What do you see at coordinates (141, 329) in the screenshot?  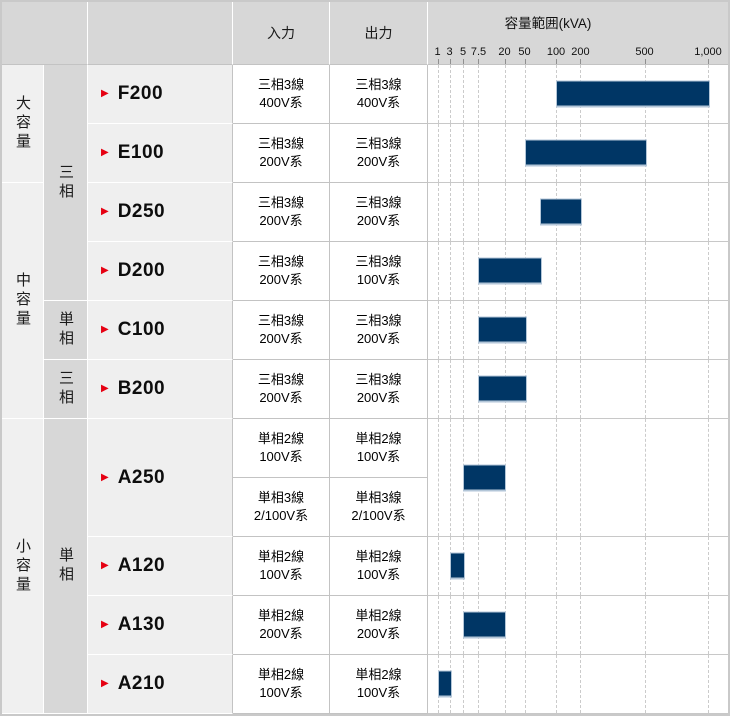 I see `model-name: C100` at bounding box center [141, 329].